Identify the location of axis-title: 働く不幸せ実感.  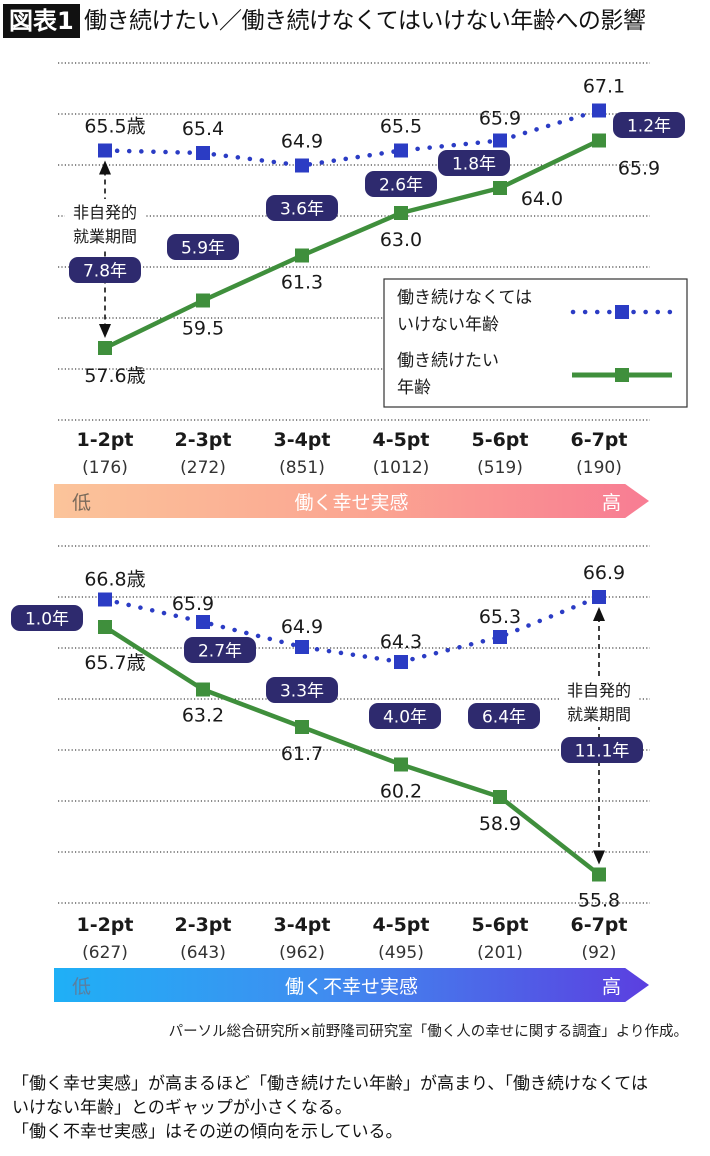
(351, 987).